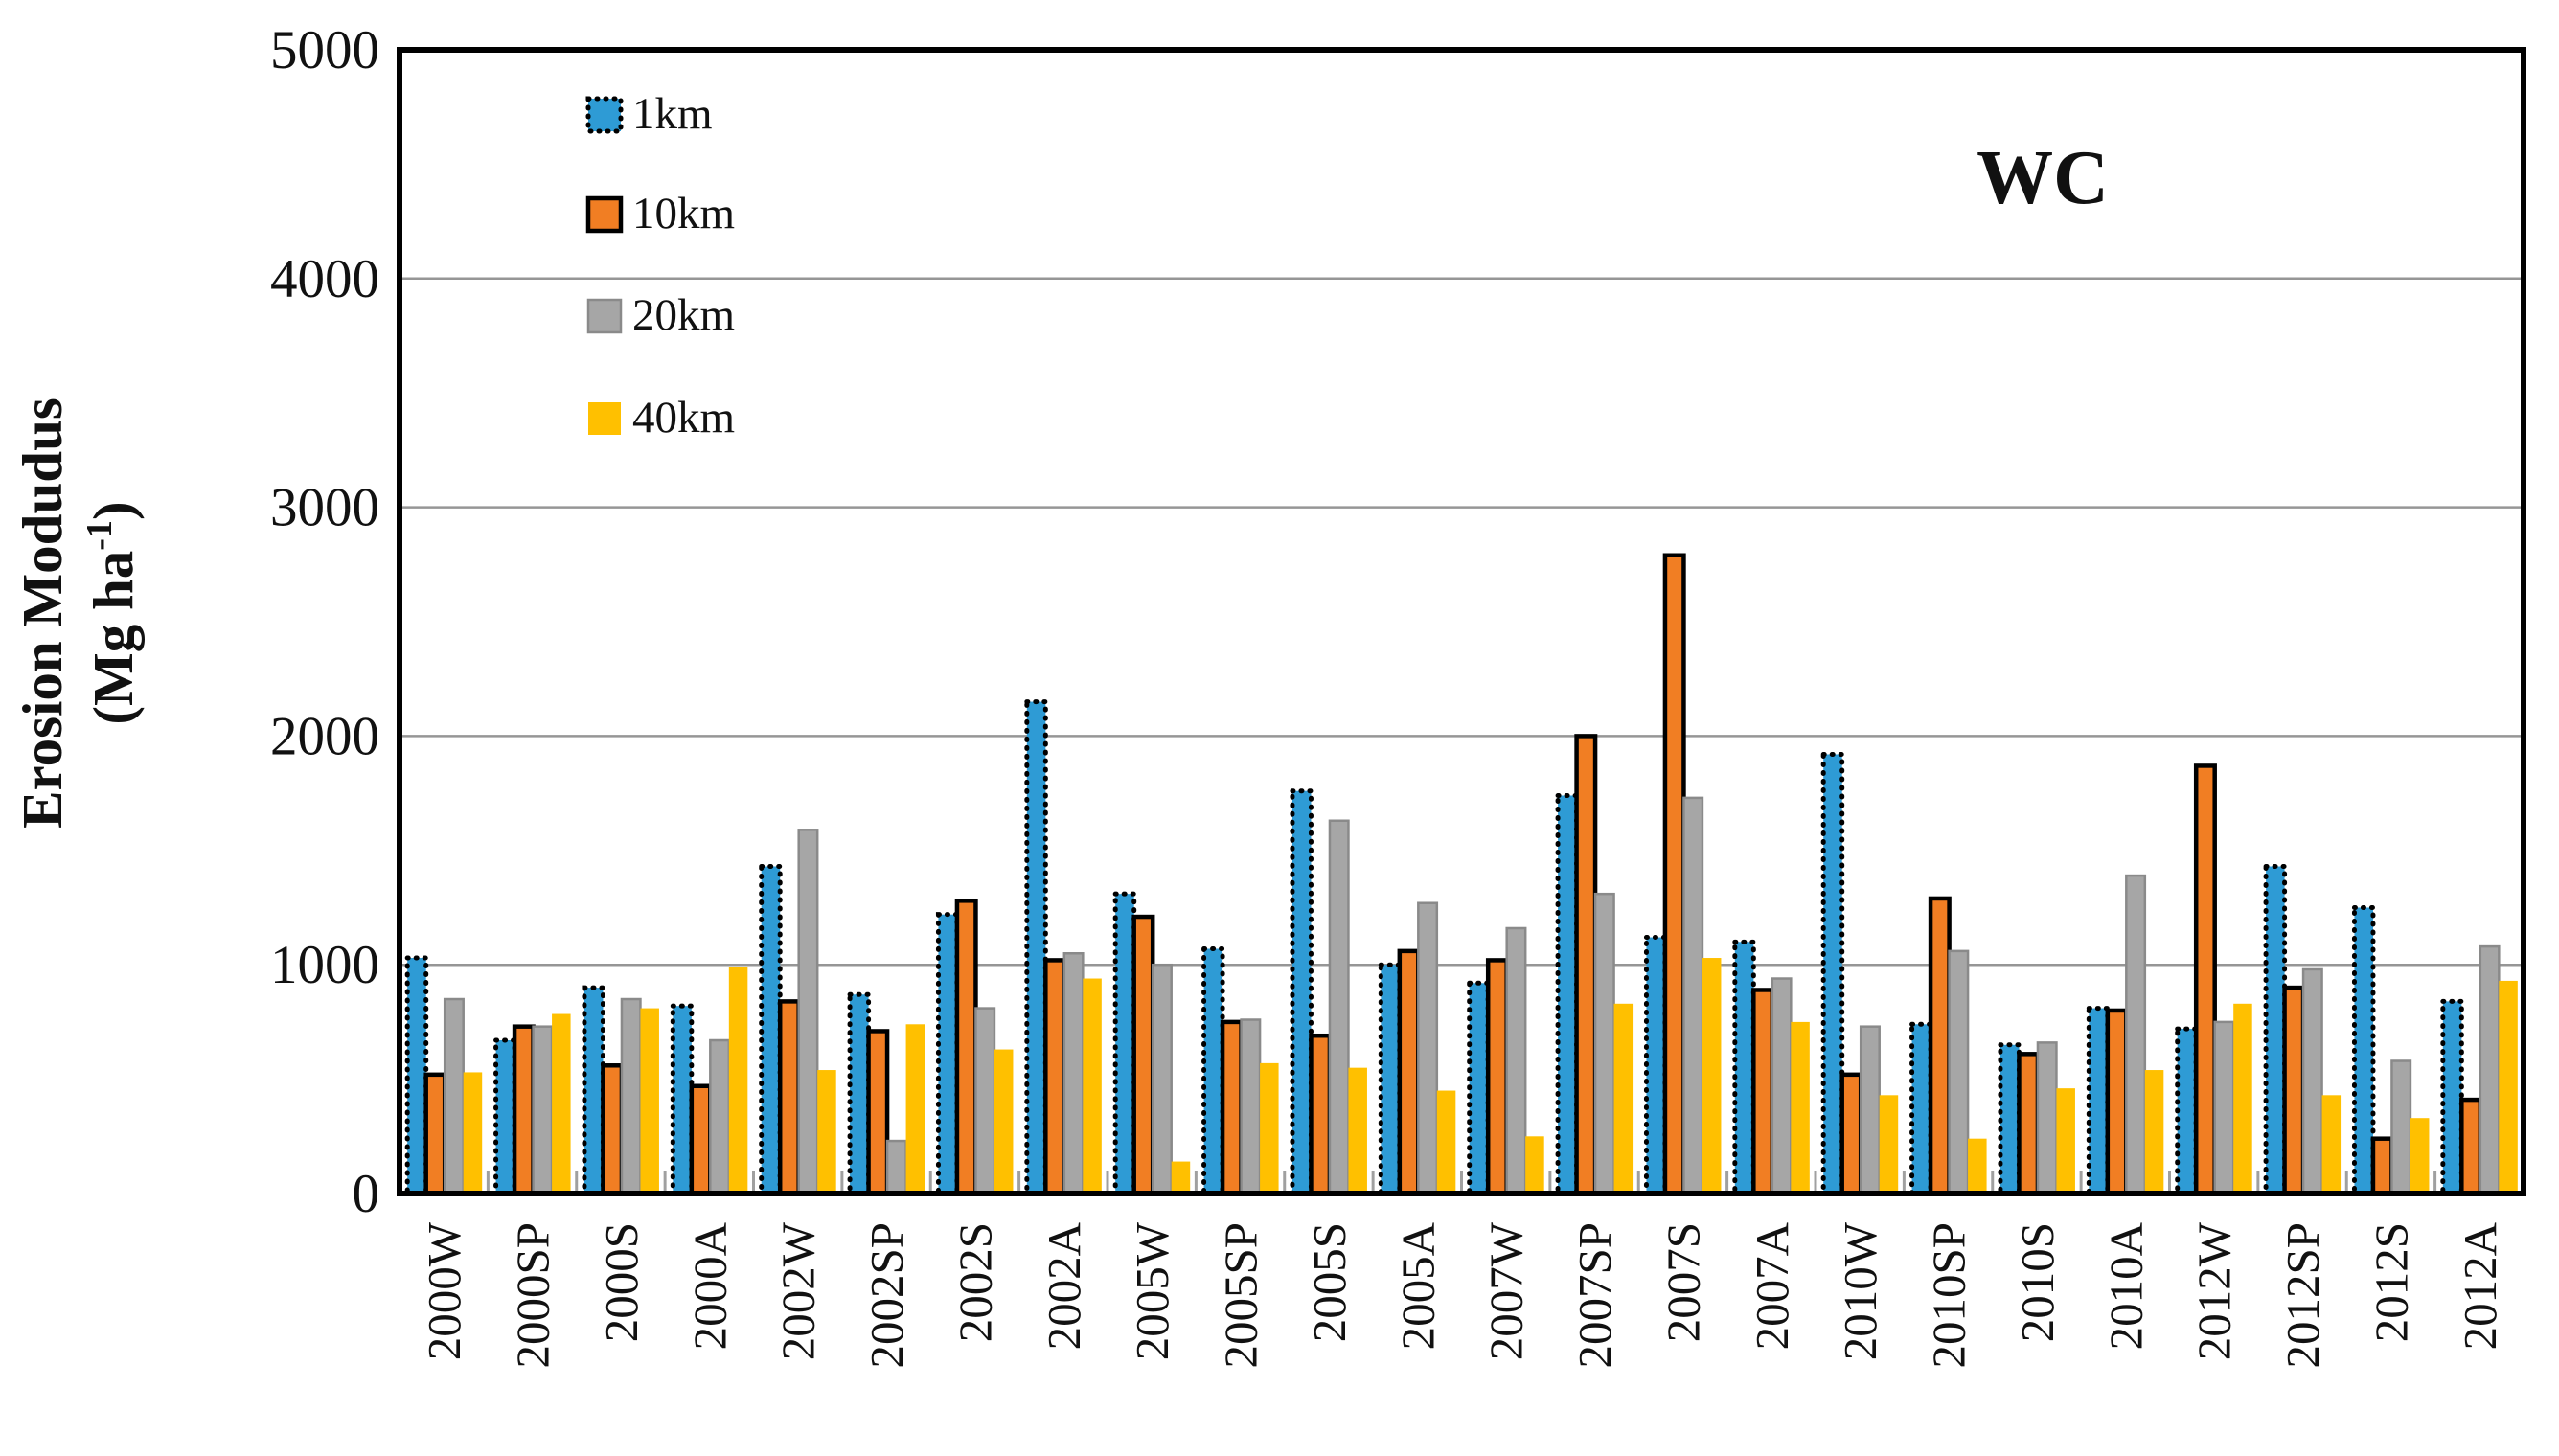 The image size is (2559, 1456). Describe the element at coordinates (661, 418) in the screenshot. I see `legend-item-40km: 40km` at that location.